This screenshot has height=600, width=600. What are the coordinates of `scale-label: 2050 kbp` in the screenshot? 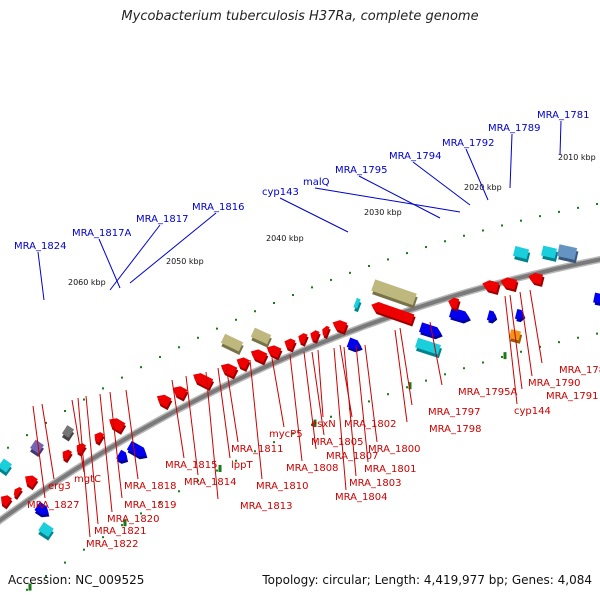 It's located at (185, 261).